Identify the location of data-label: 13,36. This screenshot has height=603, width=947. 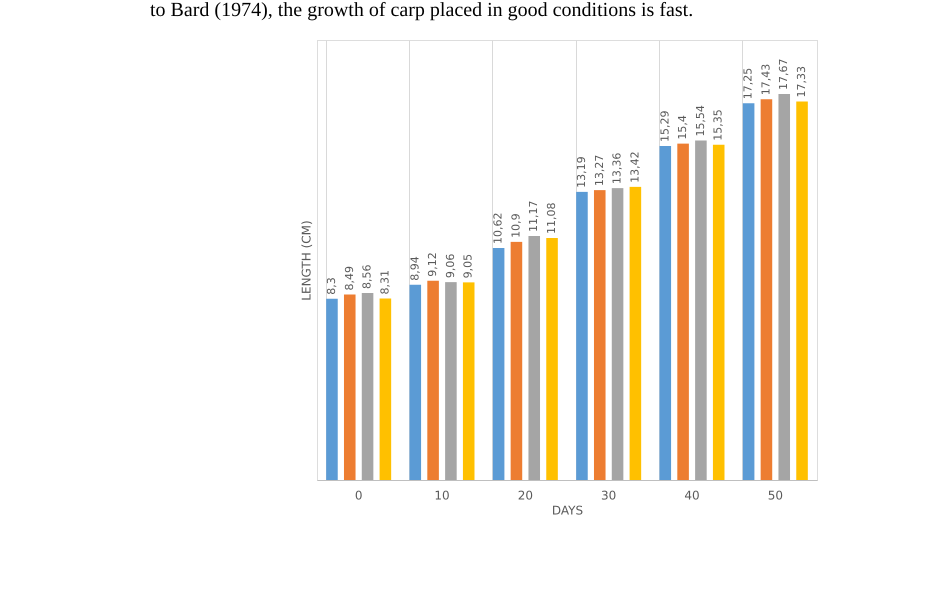
(617, 168).